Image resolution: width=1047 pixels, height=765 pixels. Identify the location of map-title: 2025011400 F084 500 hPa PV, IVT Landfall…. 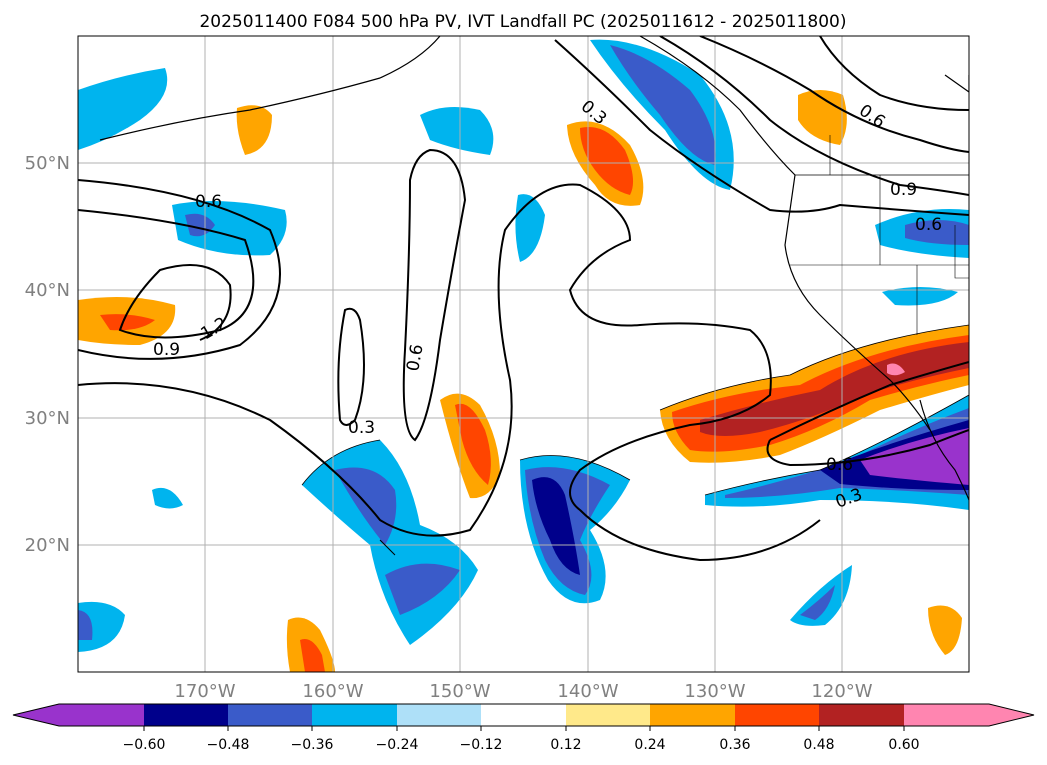
(522, 22).